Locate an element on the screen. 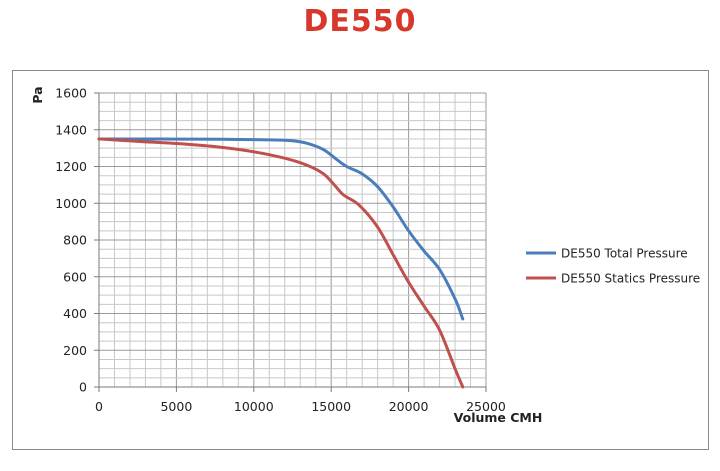 This screenshot has width=720, height=471. legend-label-de550-total-pressure: DE550 Total Pressure is located at coordinates (624, 254).